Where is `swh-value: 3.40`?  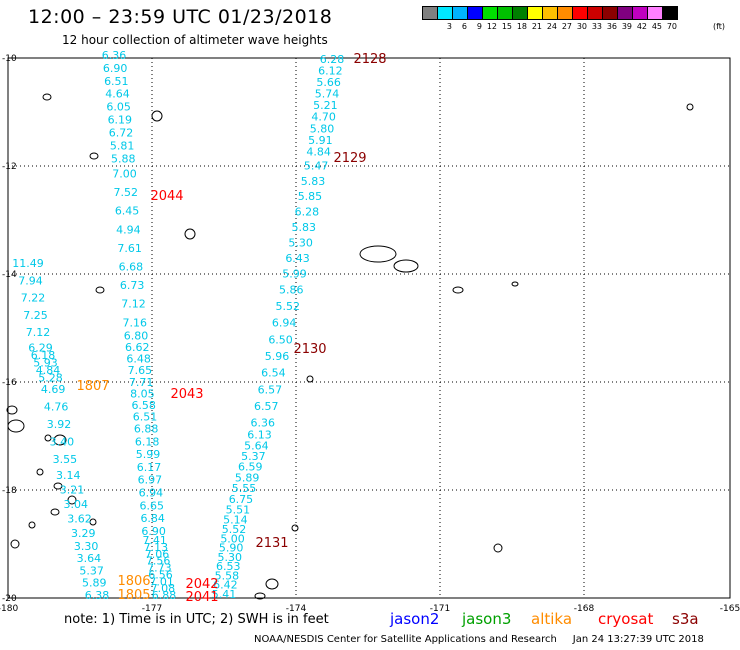 swh-value: 3.40 is located at coordinates (62, 442).